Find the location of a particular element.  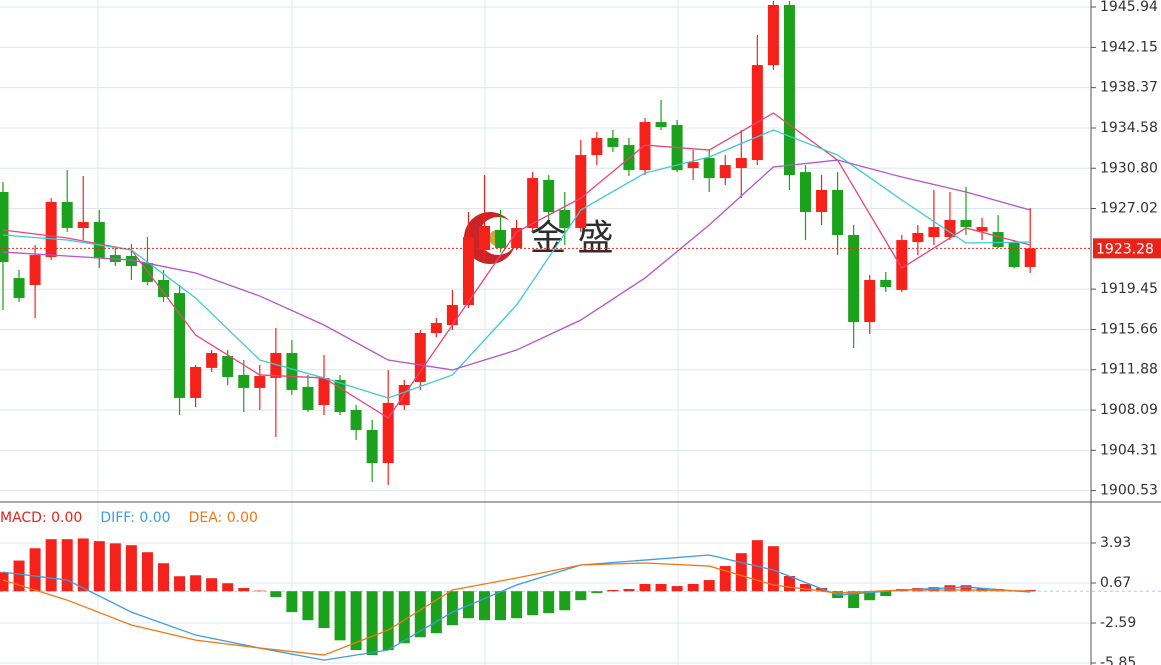

last-price-box is located at coordinates (1127, 248).